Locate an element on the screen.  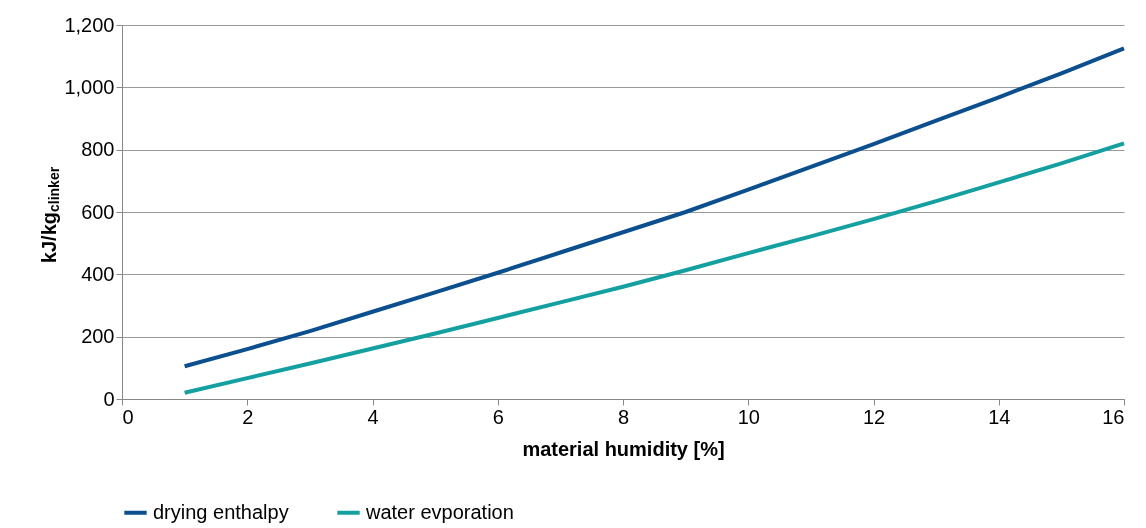
x-tick-label: 16 is located at coordinates (1113, 416).